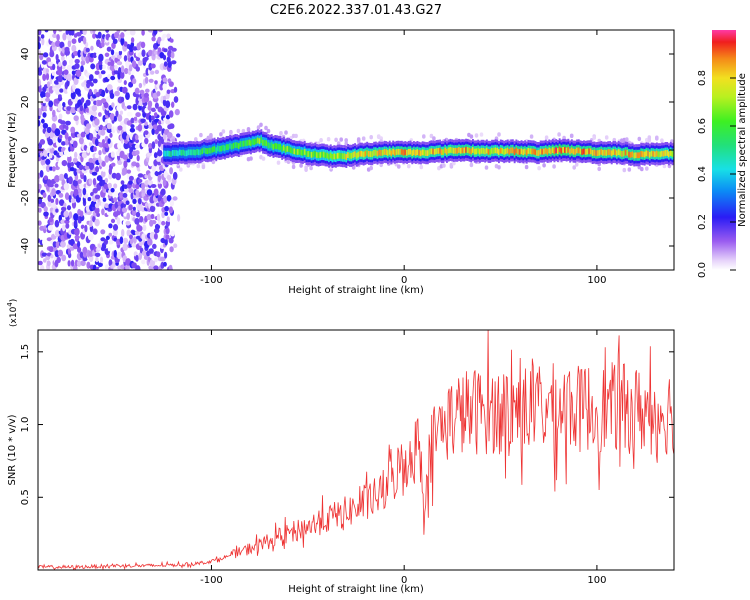 The width and height of the screenshot is (750, 600). Describe the element at coordinates (25, 352) in the screenshot. I see `y-tick-label: 1.5` at that location.